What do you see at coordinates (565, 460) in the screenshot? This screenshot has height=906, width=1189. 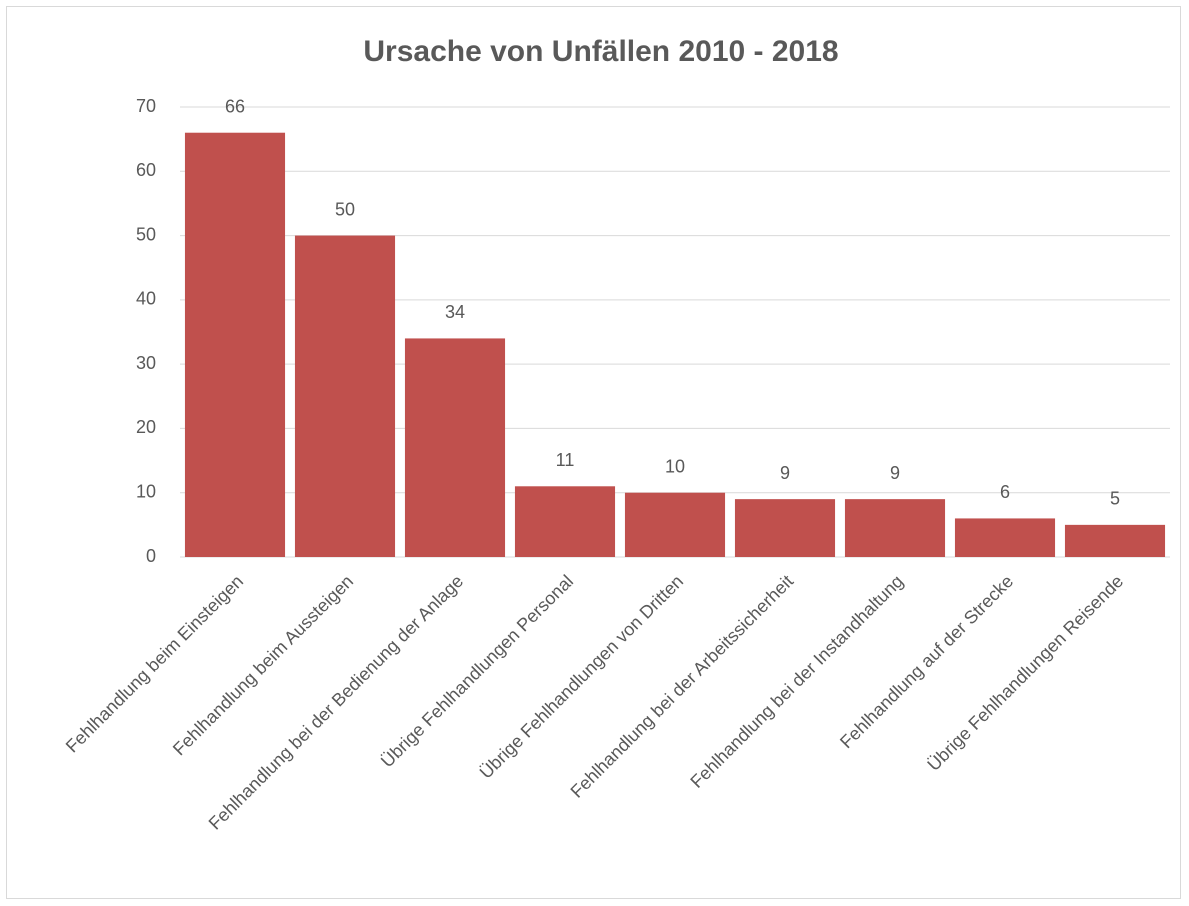 I see `data-label: 11` at bounding box center [565, 460].